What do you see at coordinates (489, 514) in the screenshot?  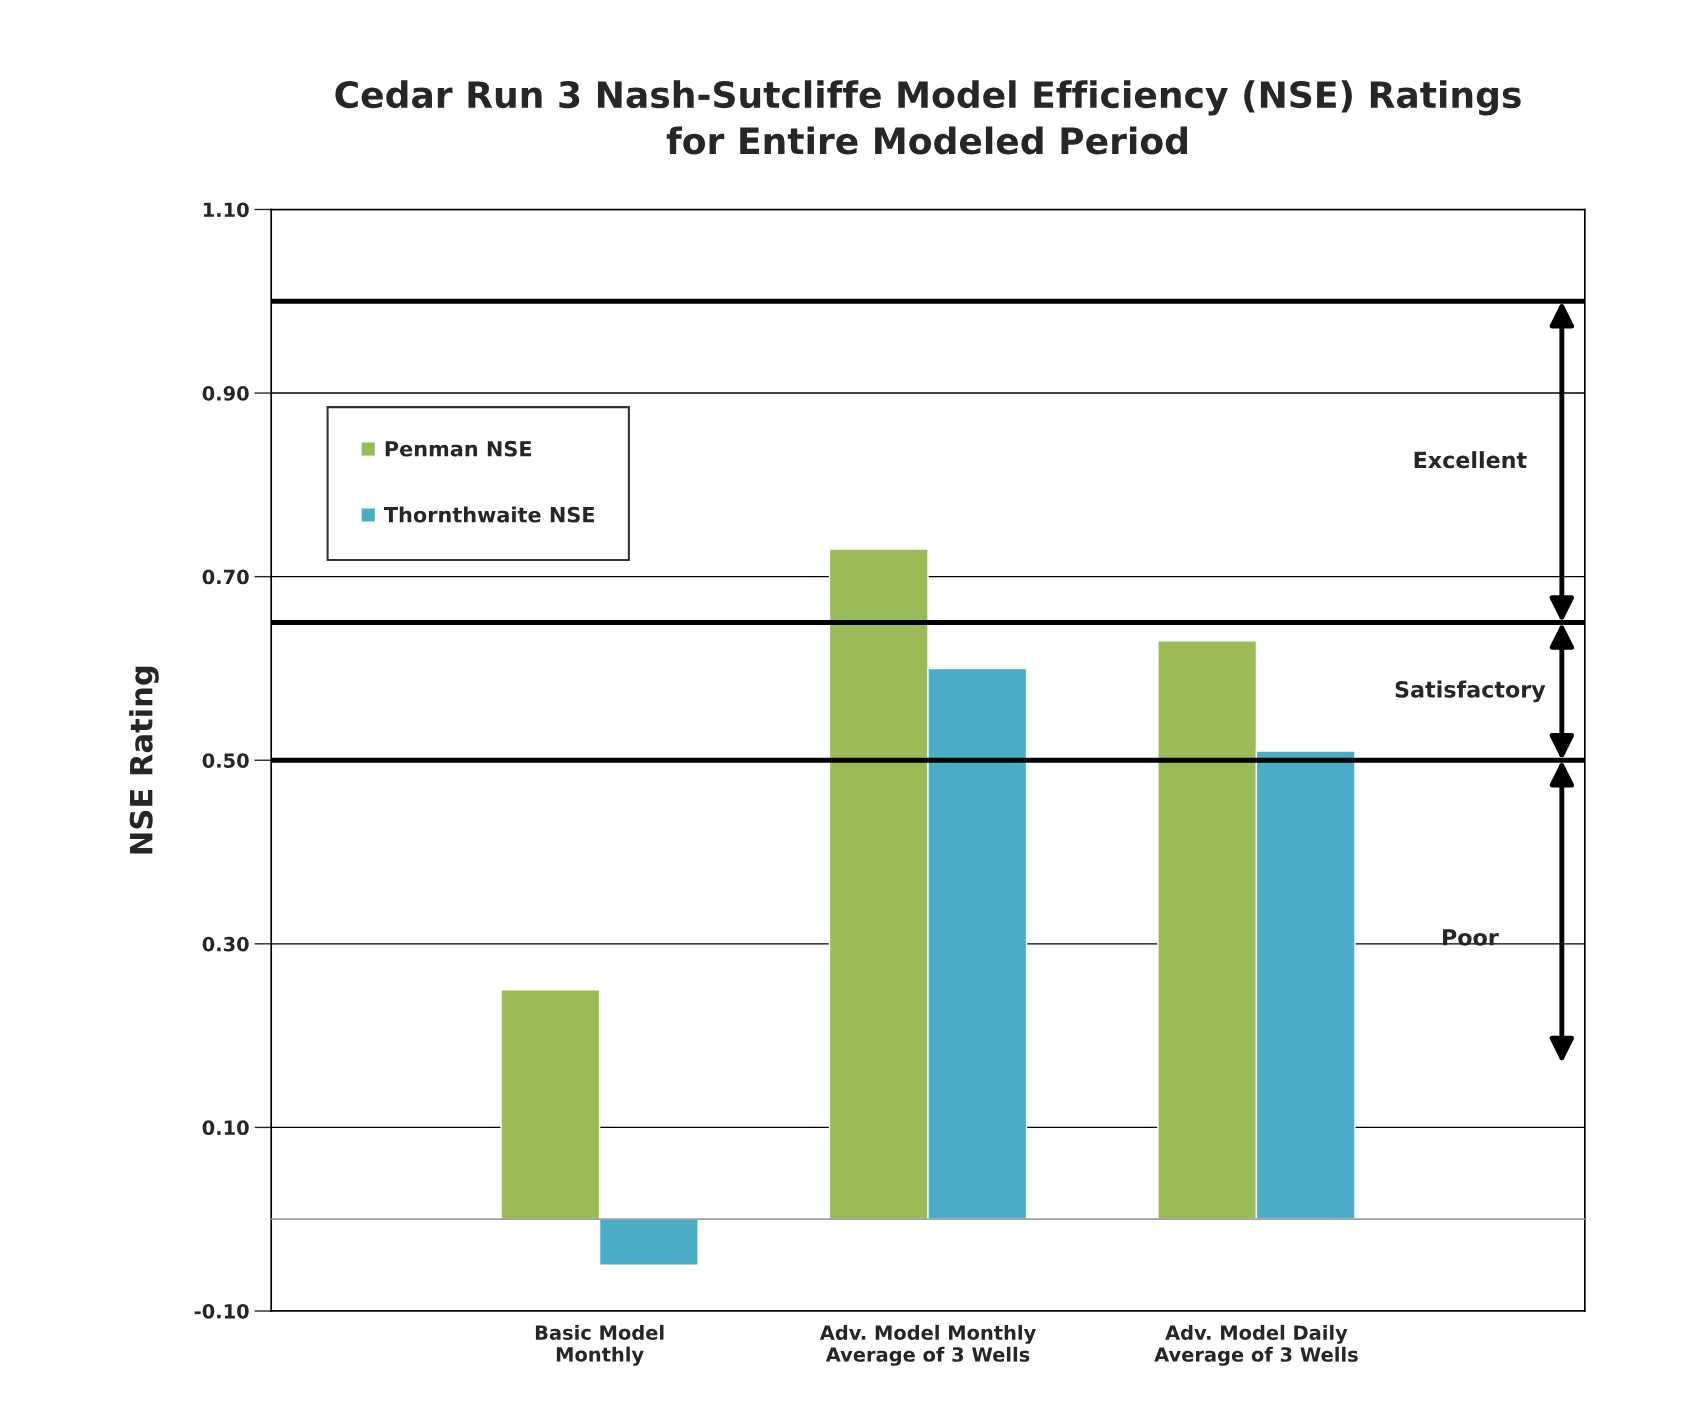 I see `legend-label: Thornthwaite NSE` at bounding box center [489, 514].